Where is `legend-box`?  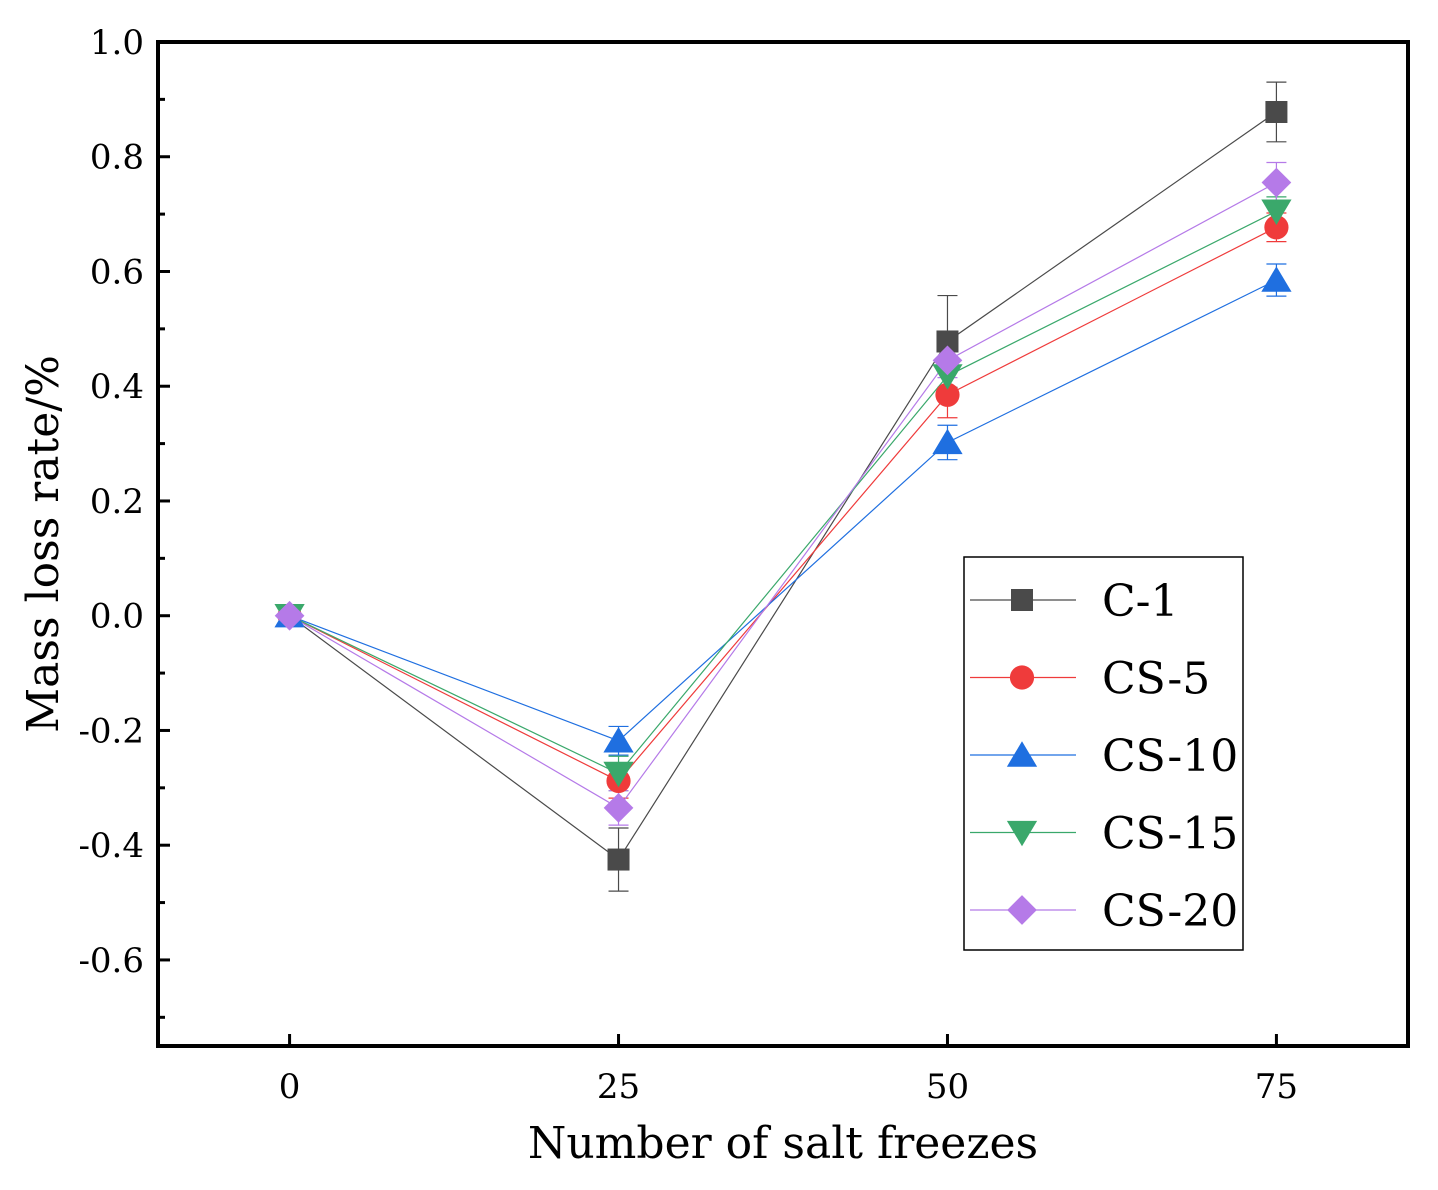 legend-box is located at coordinates (1103, 753).